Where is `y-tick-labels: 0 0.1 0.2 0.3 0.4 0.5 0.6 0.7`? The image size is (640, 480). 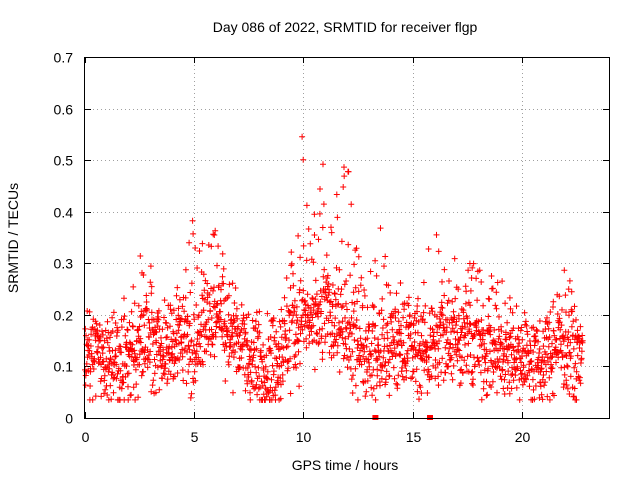 y-tick-labels: 0 0.1 0.2 0.3 0.4 0.5 0.6 0.7 is located at coordinates (64, 238).